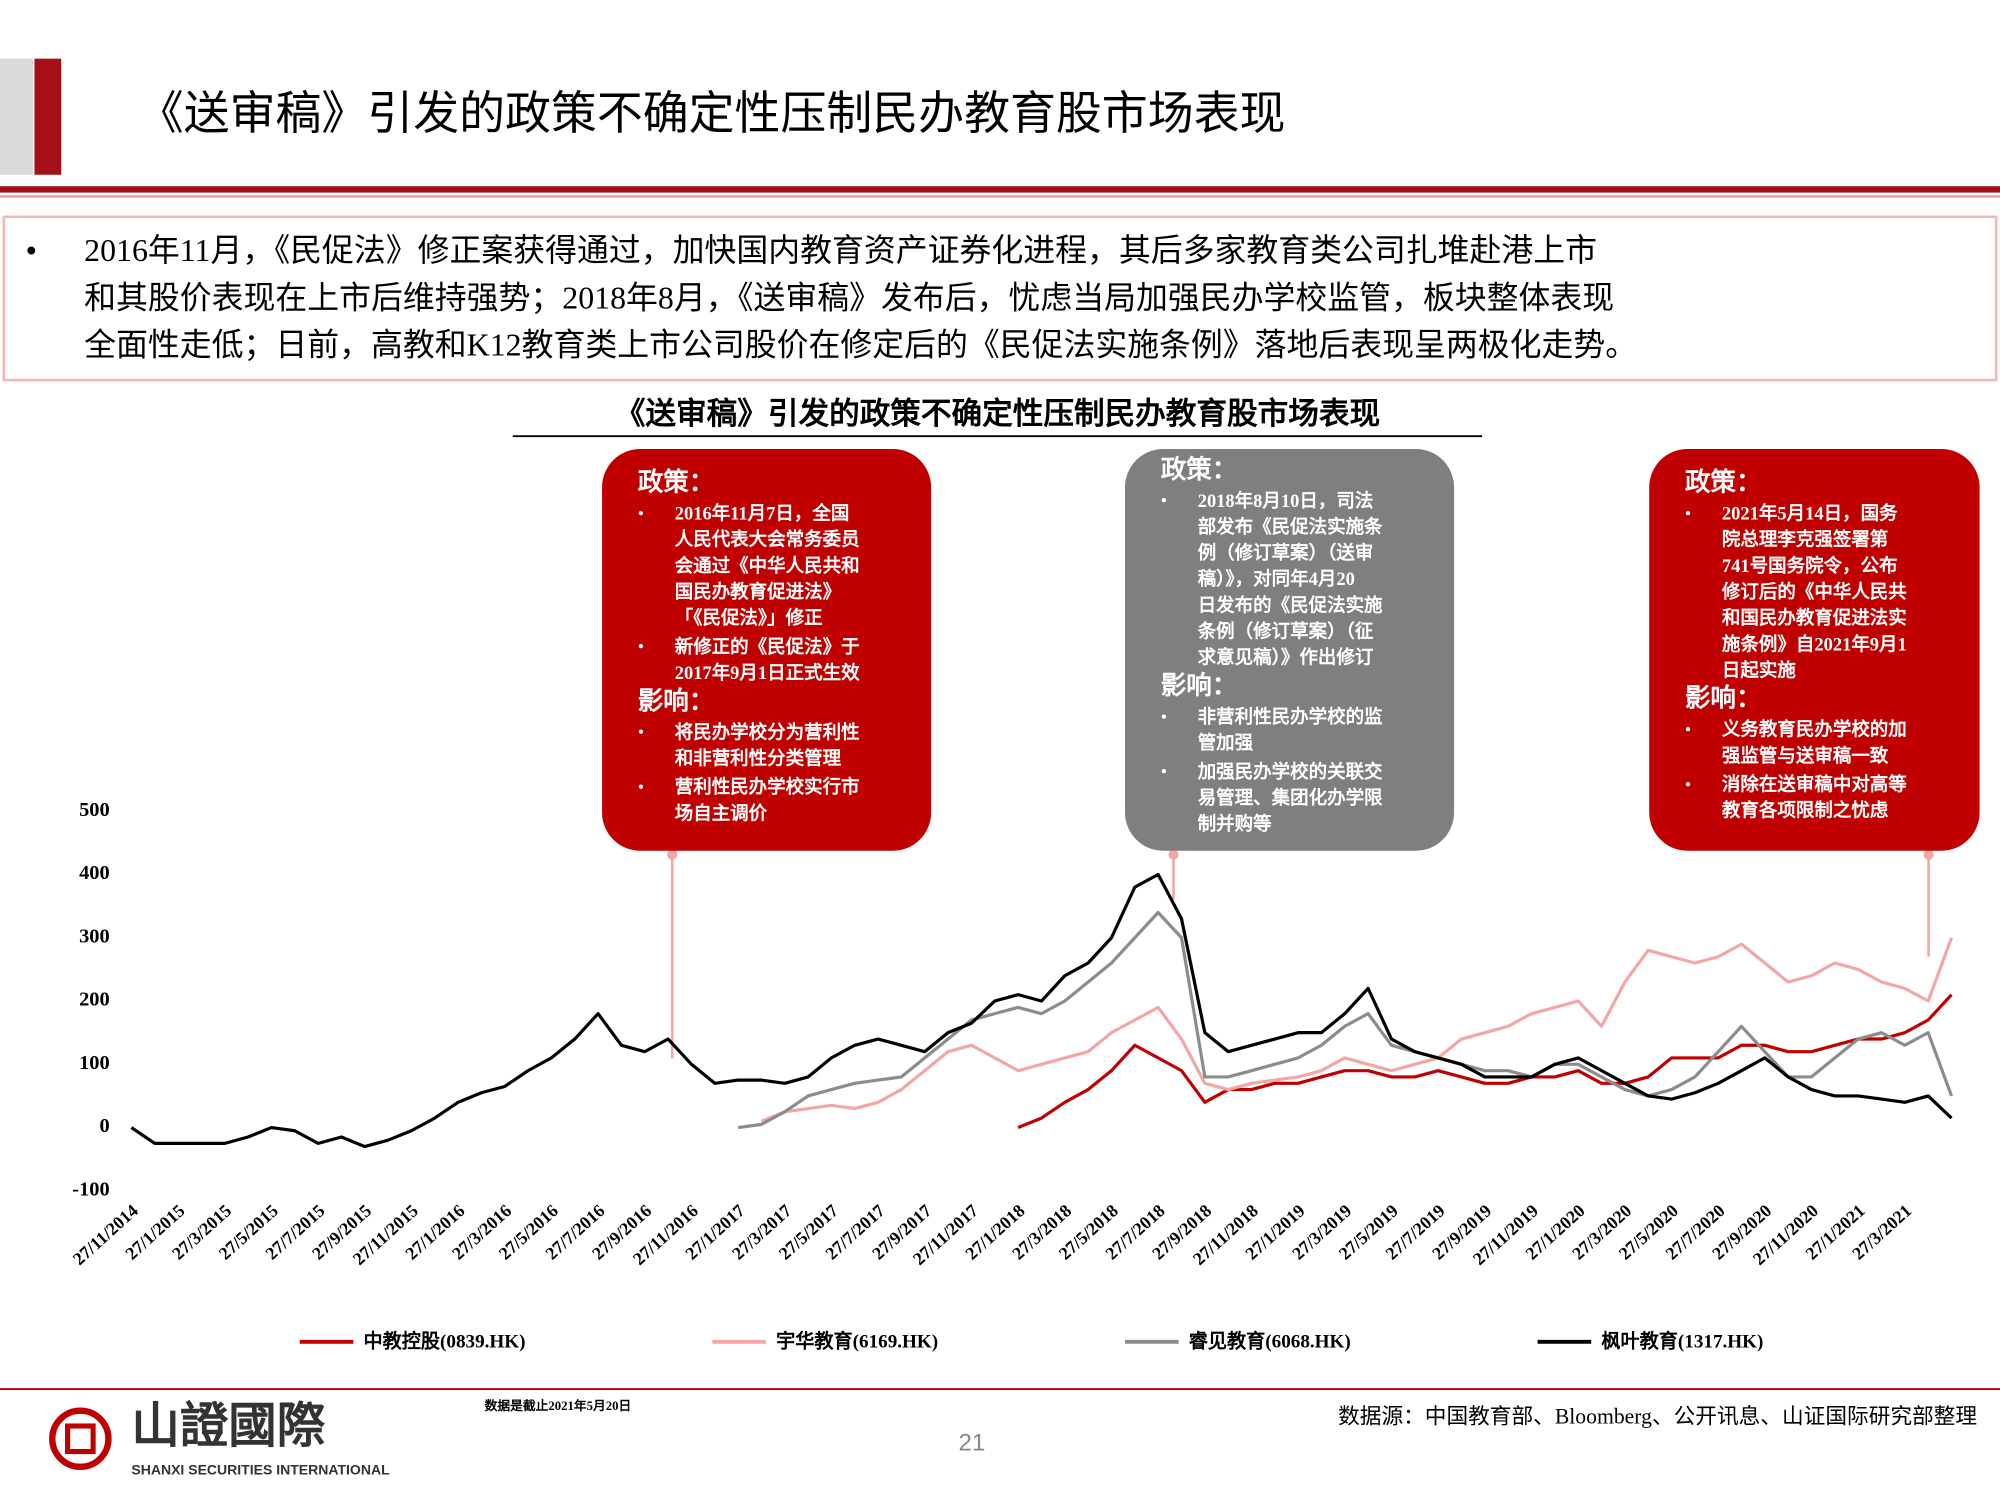  What do you see at coordinates (1759, 669) in the screenshot?
I see `callout-line: 日起实施` at bounding box center [1759, 669].